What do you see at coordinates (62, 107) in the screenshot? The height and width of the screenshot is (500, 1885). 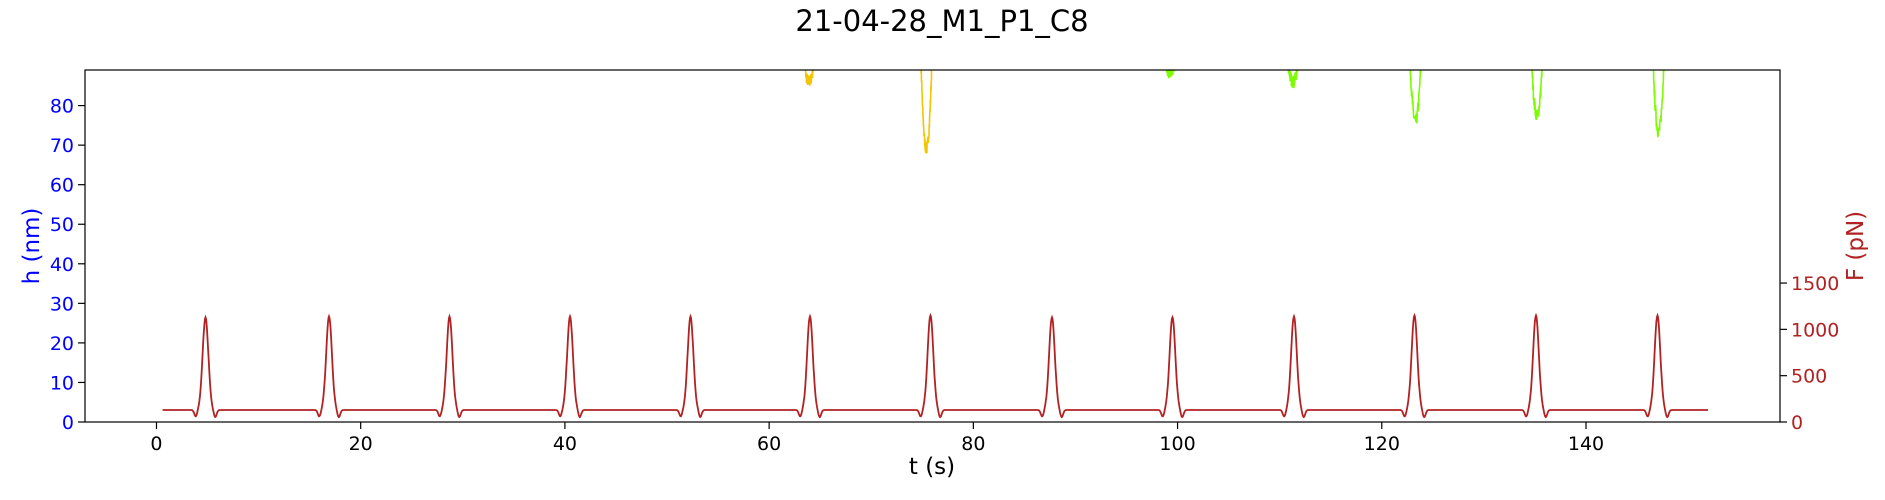 I see `left-y-tick-label: 80` at bounding box center [62, 107].